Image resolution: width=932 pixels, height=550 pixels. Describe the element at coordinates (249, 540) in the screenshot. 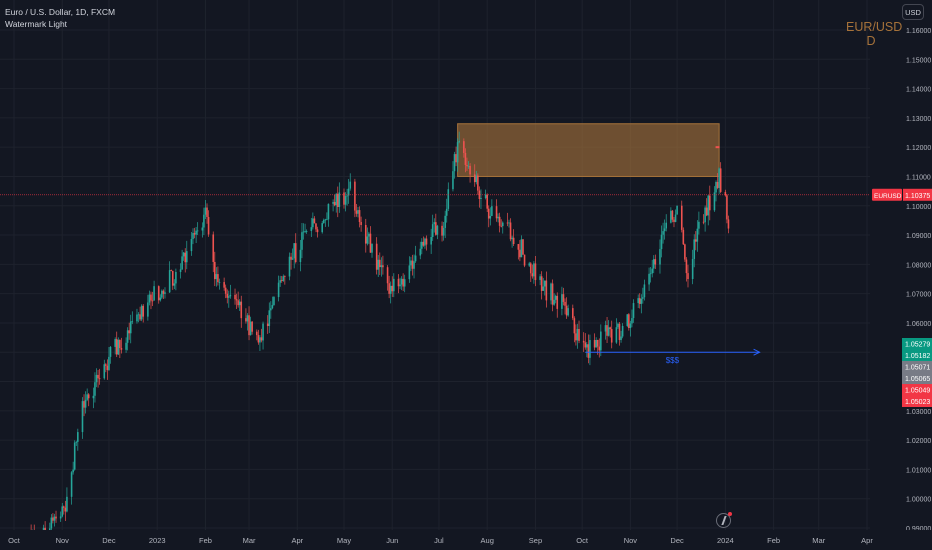

I see `x-tick-label: Mar` at that location.